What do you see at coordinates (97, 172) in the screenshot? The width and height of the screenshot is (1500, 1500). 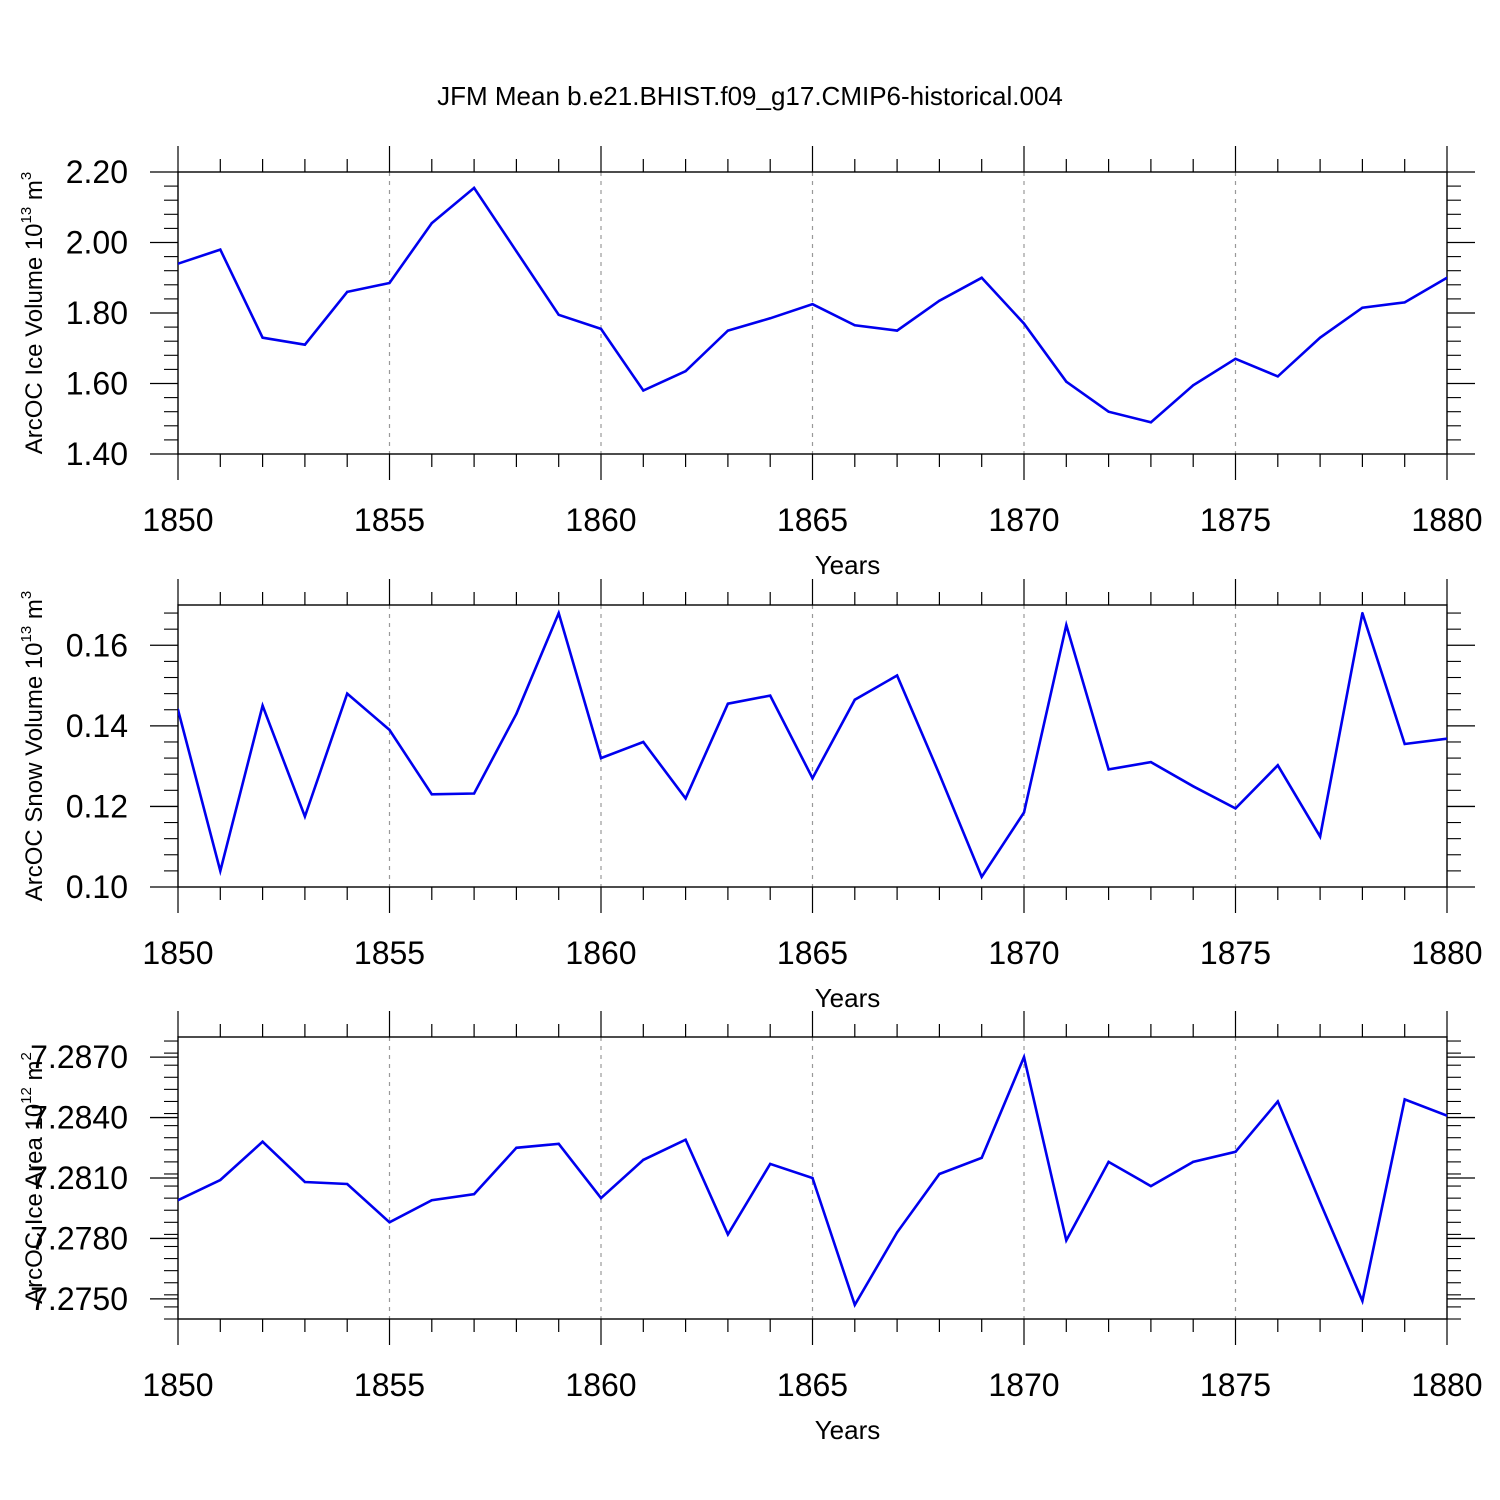 I see `y-tick-label: 2.20` at bounding box center [97, 172].